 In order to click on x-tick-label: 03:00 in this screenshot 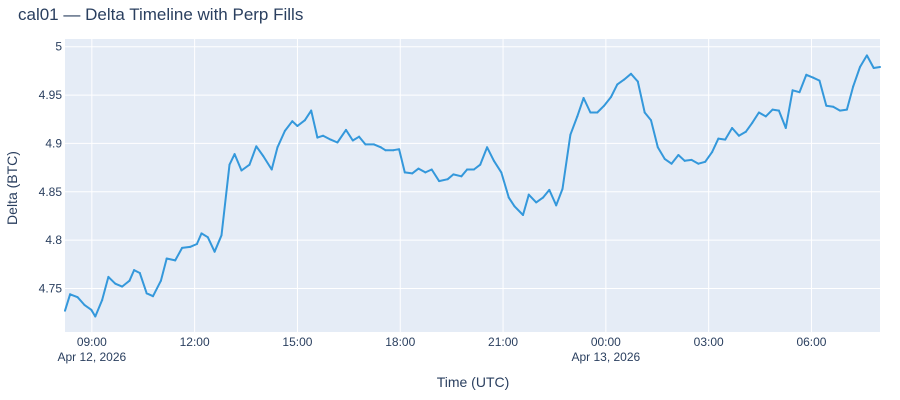, I will do `click(709, 342)`.